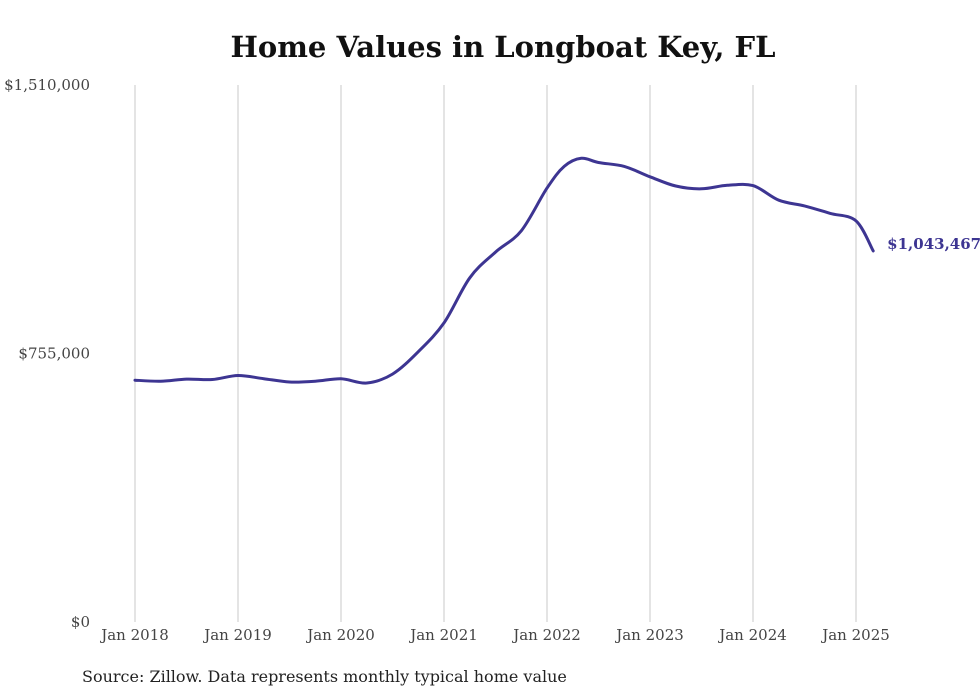 This screenshot has height=699, width=980. I want to click on y-axis-ticks: $0 $755,000 $1,510,000, so click(47, 353).